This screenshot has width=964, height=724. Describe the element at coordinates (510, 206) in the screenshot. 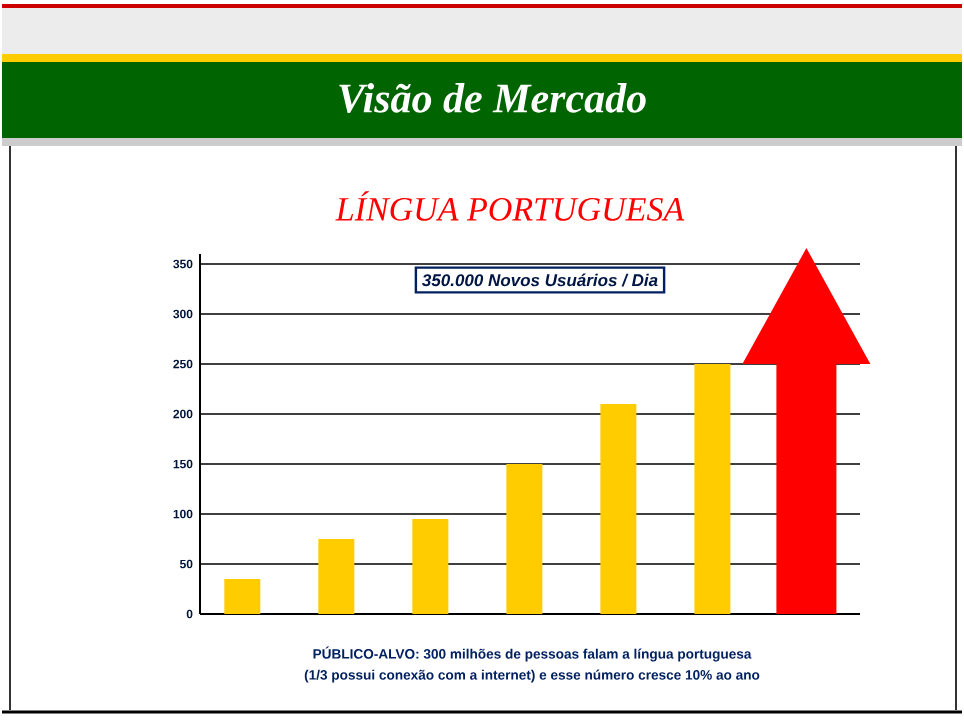

I see `chart-subtitle: LÍNGUA PORTUGUESA` at that location.